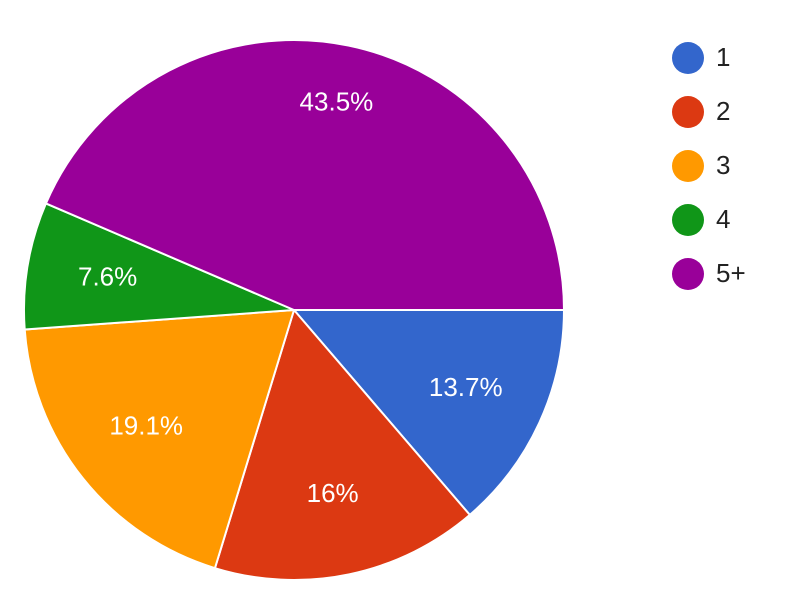 Image resolution: width=790 pixels, height=614 pixels. What do you see at coordinates (723, 57) in the screenshot?
I see `legend-label: 1` at bounding box center [723, 57].